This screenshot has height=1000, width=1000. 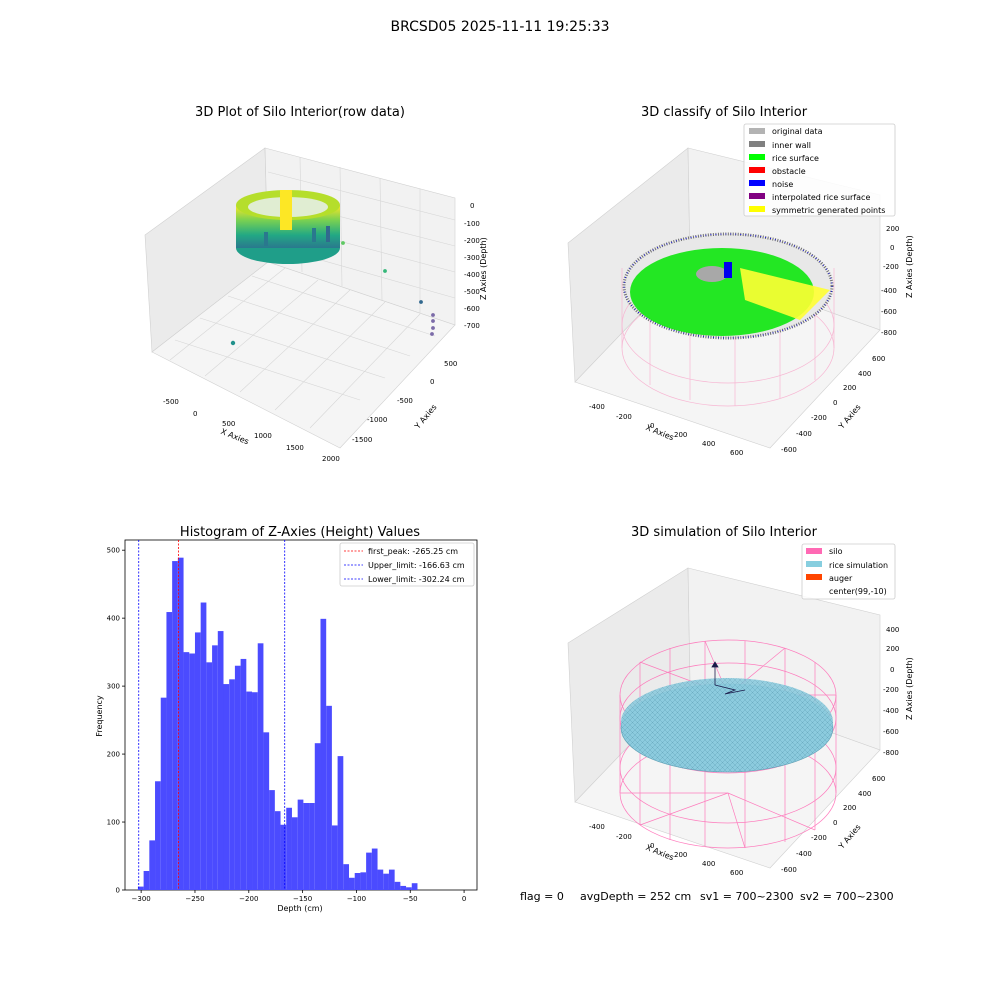 What do you see at coordinates (757, 157) in the screenshot?
I see `legend-swatch-rice-surface` at bounding box center [757, 157].